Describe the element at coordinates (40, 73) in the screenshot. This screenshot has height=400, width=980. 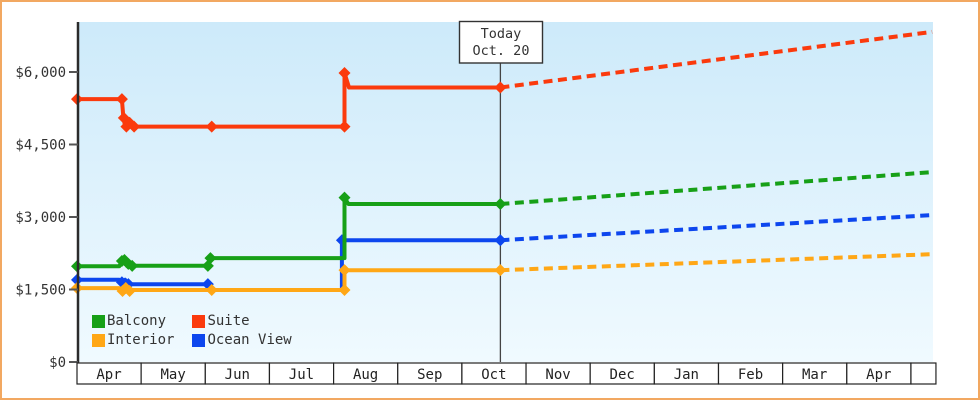
I see `y-axis-tick-label: $6,000` at that location.